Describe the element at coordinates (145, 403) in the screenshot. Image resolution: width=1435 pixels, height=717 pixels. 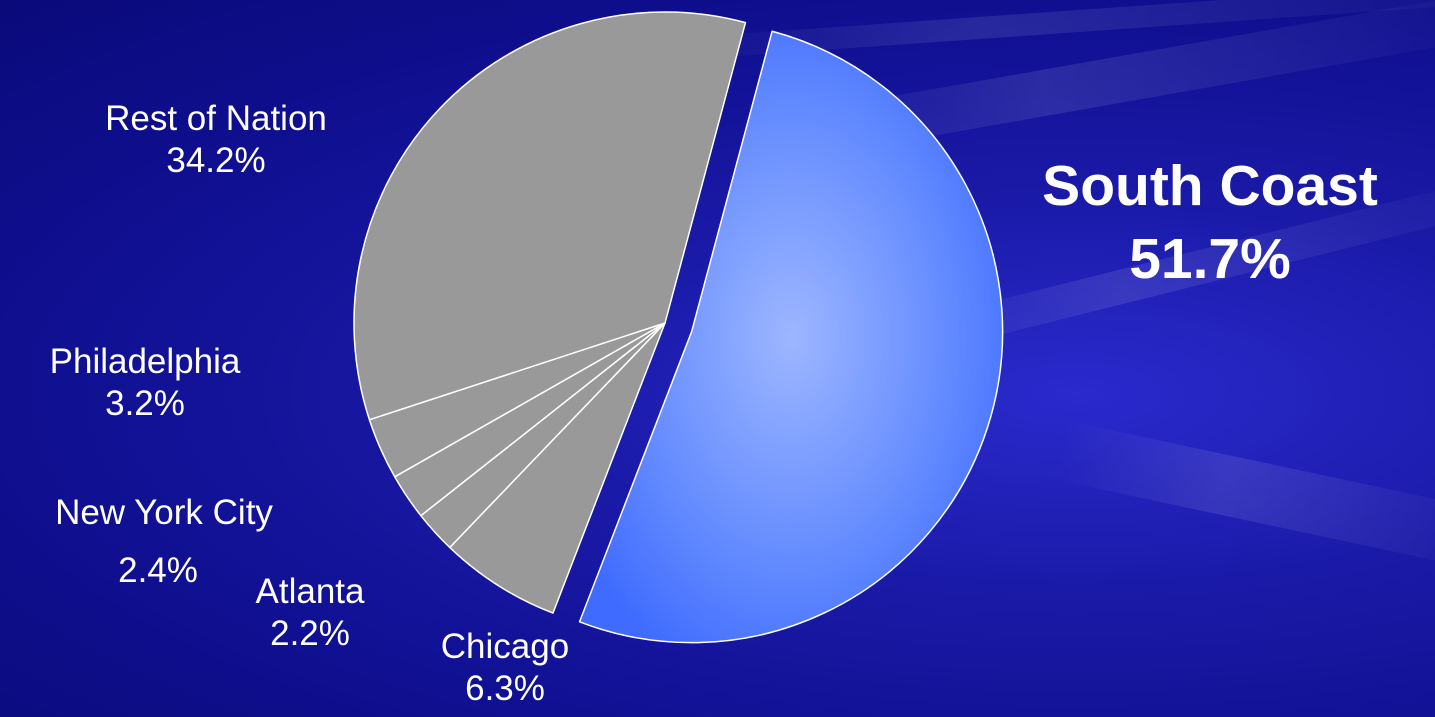
I see `slice-label-value: 3.2%` at that location.